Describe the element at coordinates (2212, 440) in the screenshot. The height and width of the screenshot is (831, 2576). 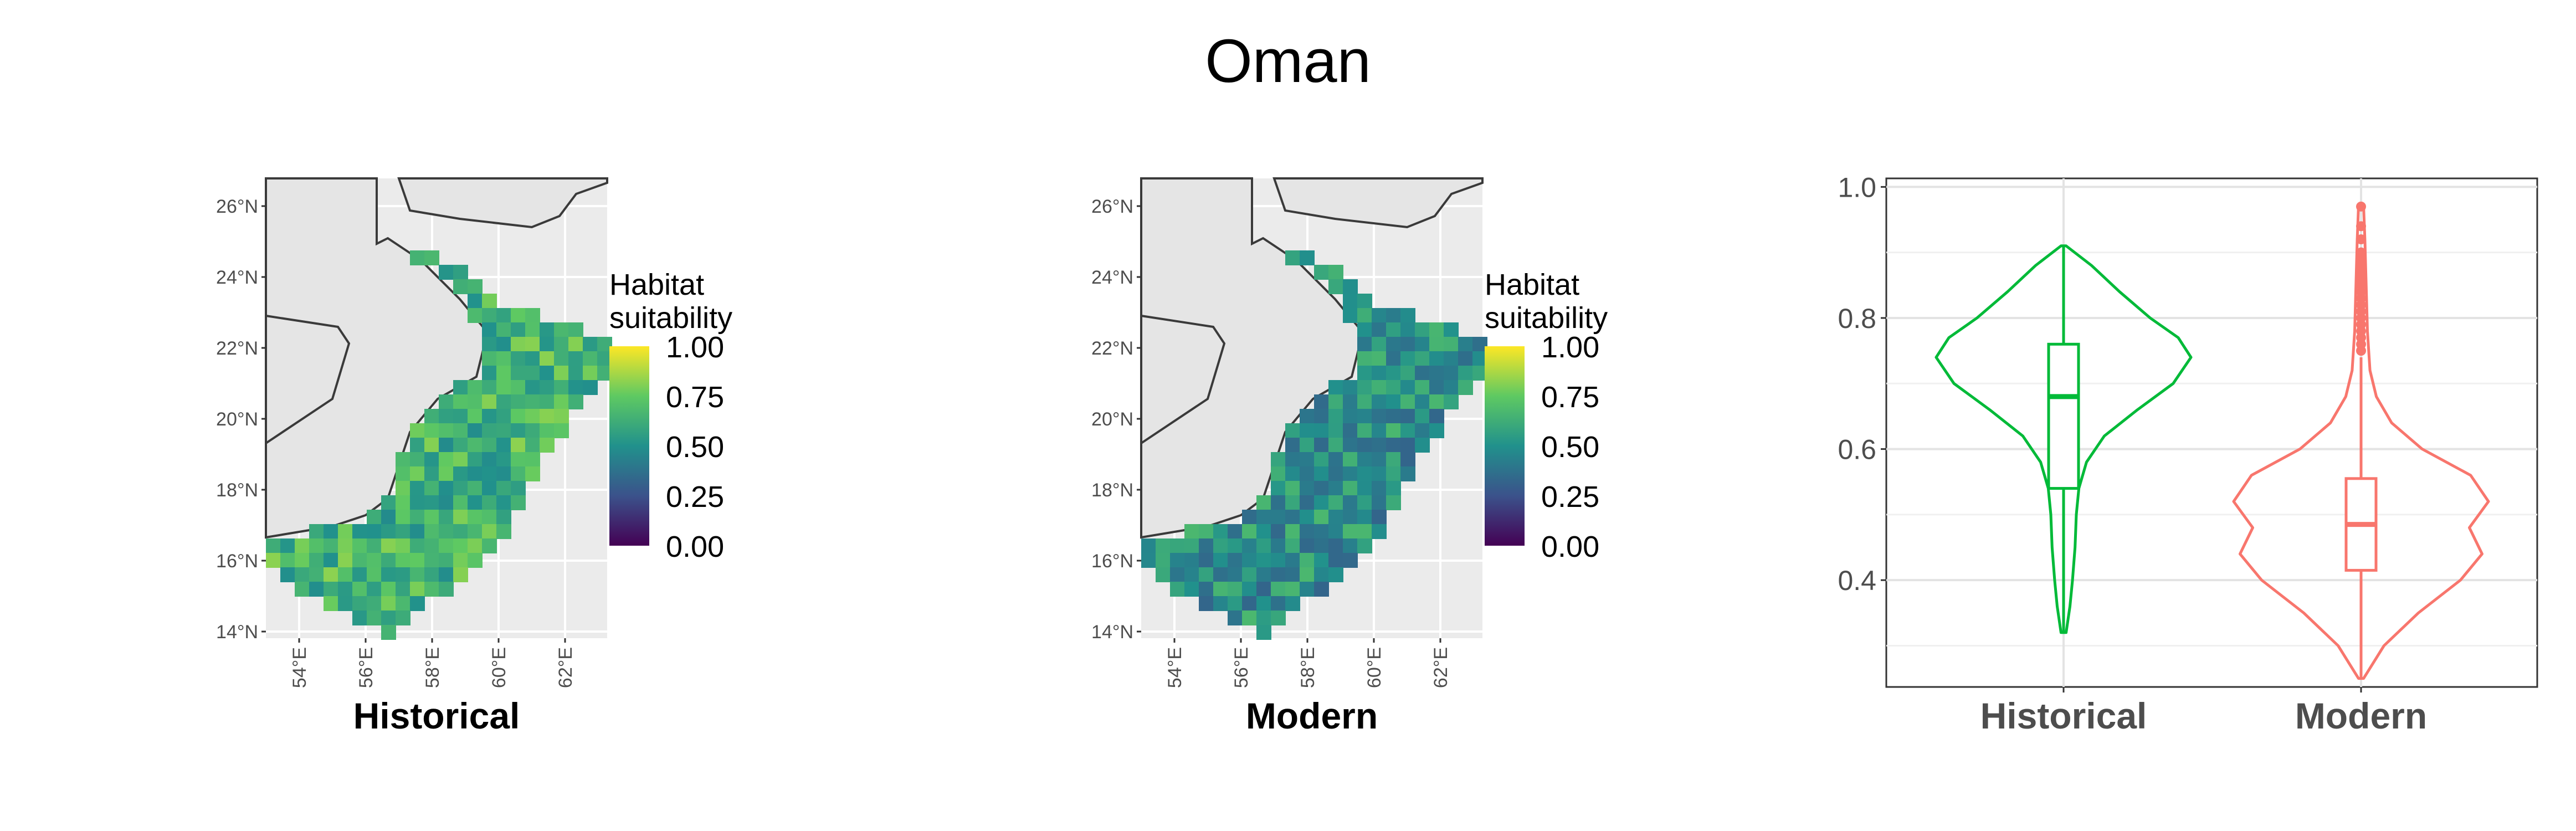
I see `violin-marks` at that location.